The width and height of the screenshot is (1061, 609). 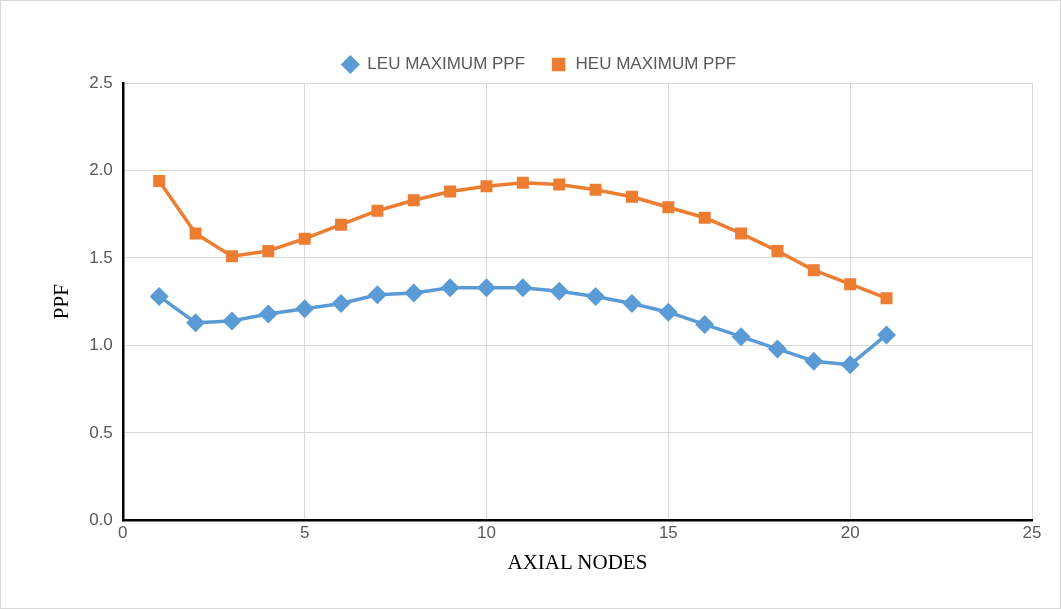 I want to click on y-tick-label: 1.5, so click(x=101, y=257).